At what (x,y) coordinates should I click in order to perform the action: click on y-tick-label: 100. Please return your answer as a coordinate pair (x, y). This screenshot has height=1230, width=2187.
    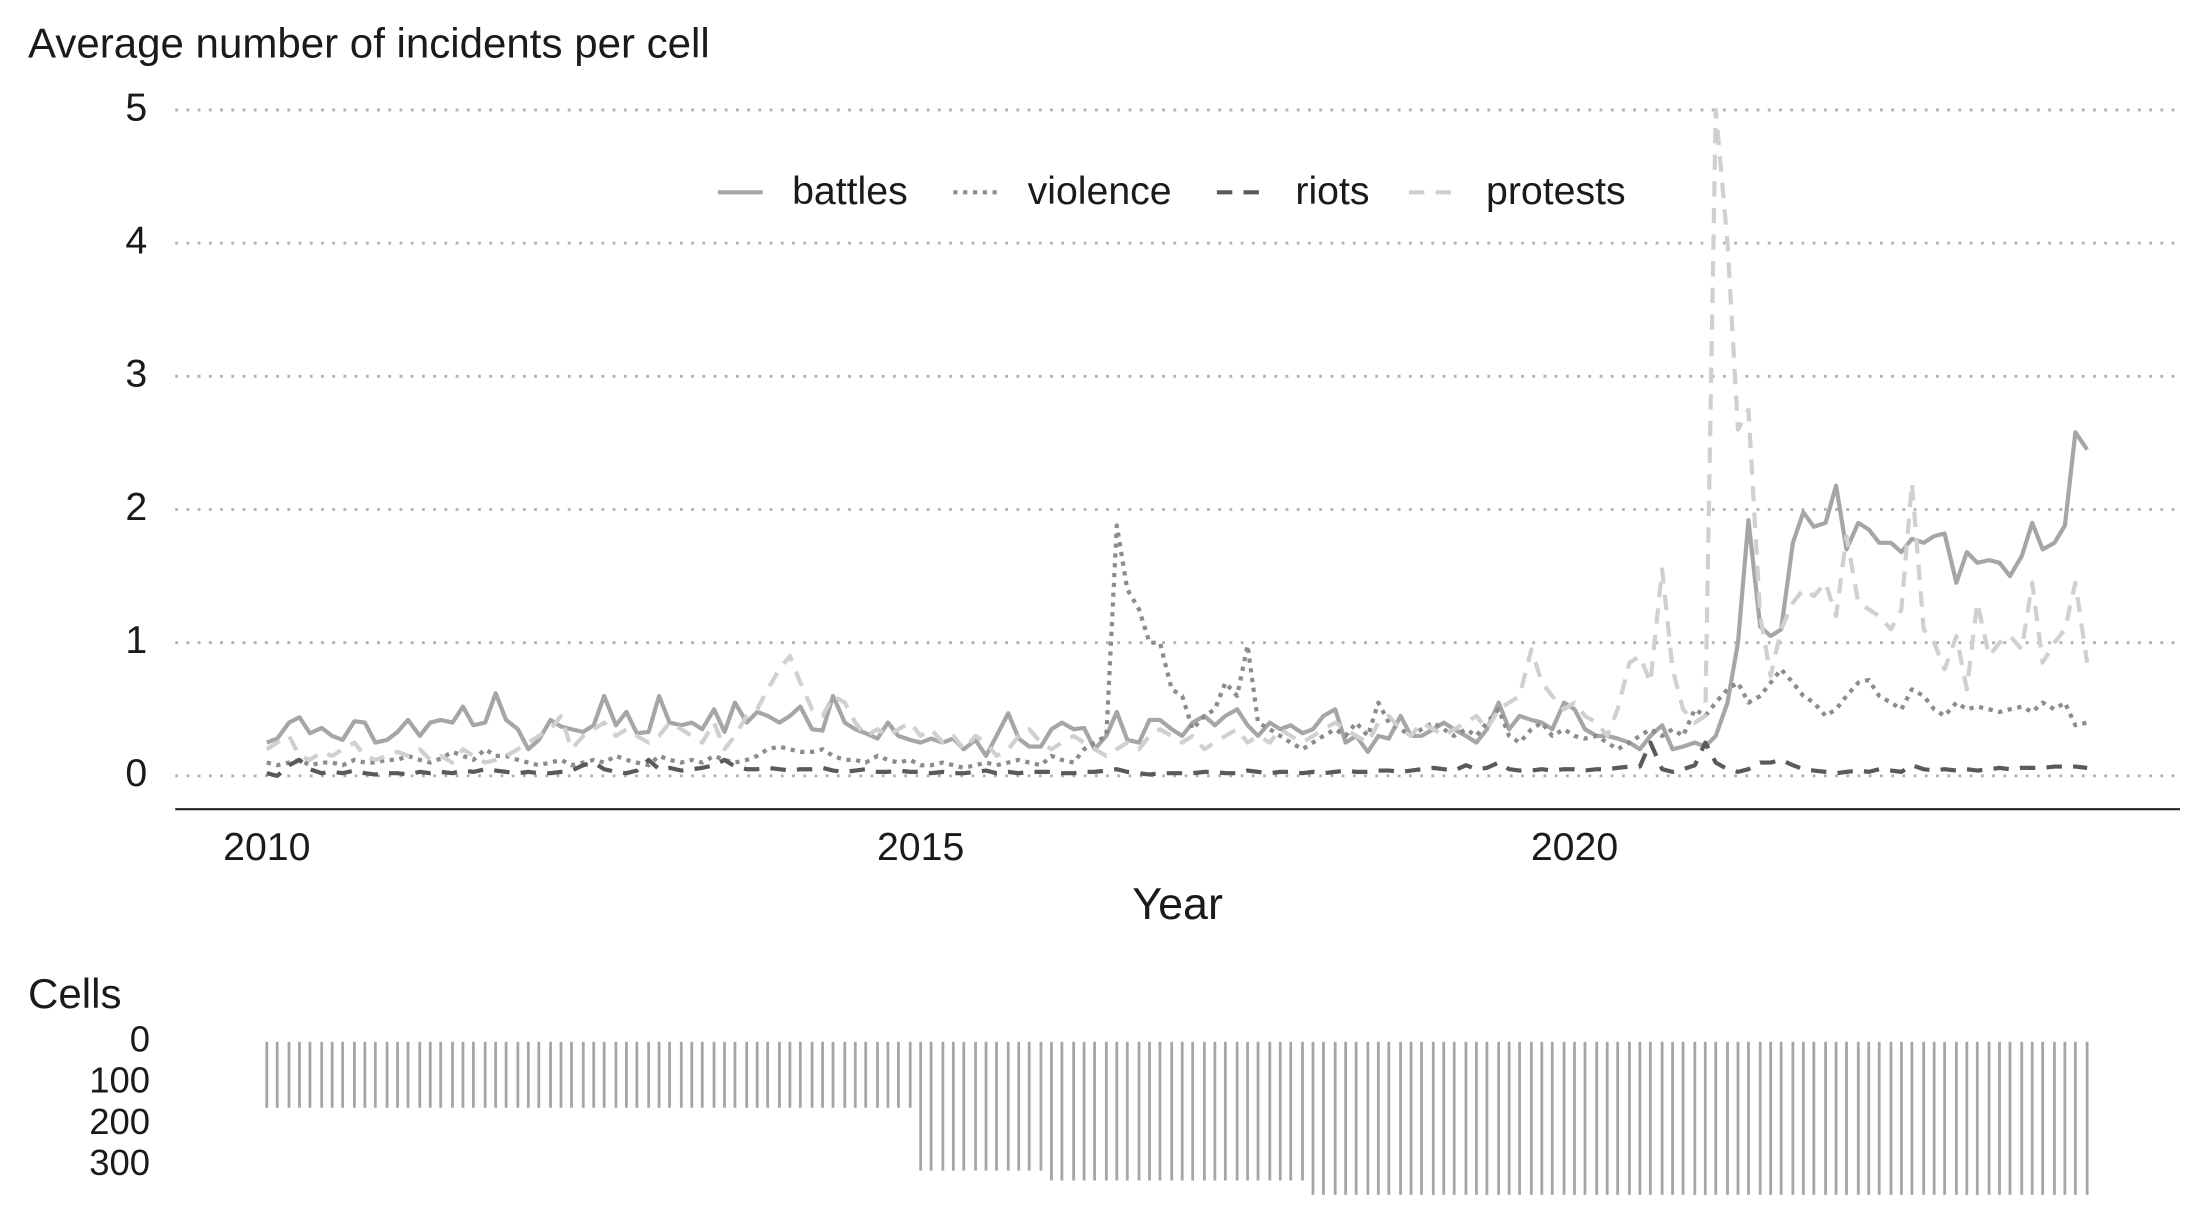
    Looking at the image, I should click on (119, 1080).